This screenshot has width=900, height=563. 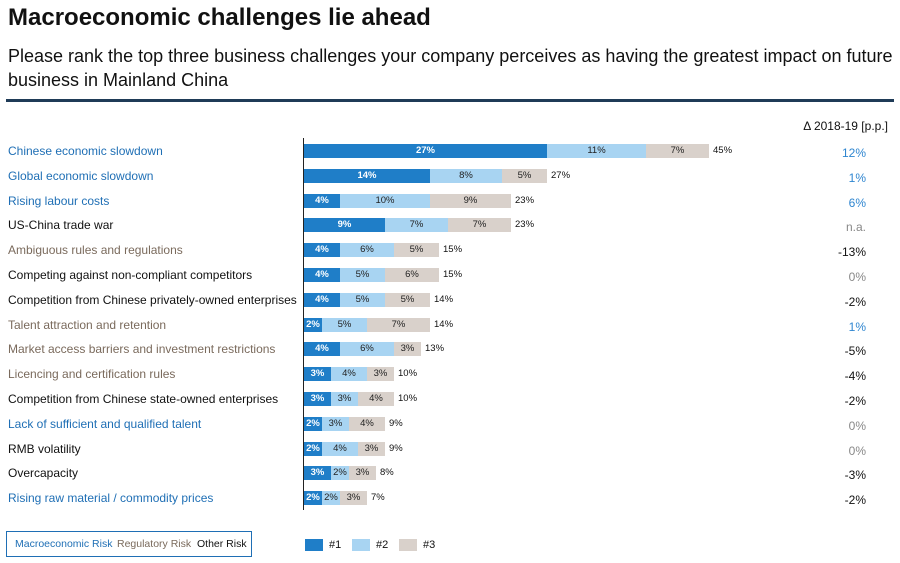 What do you see at coordinates (367, 175) in the screenshot?
I see `bar-segment-label: 14%` at bounding box center [367, 175].